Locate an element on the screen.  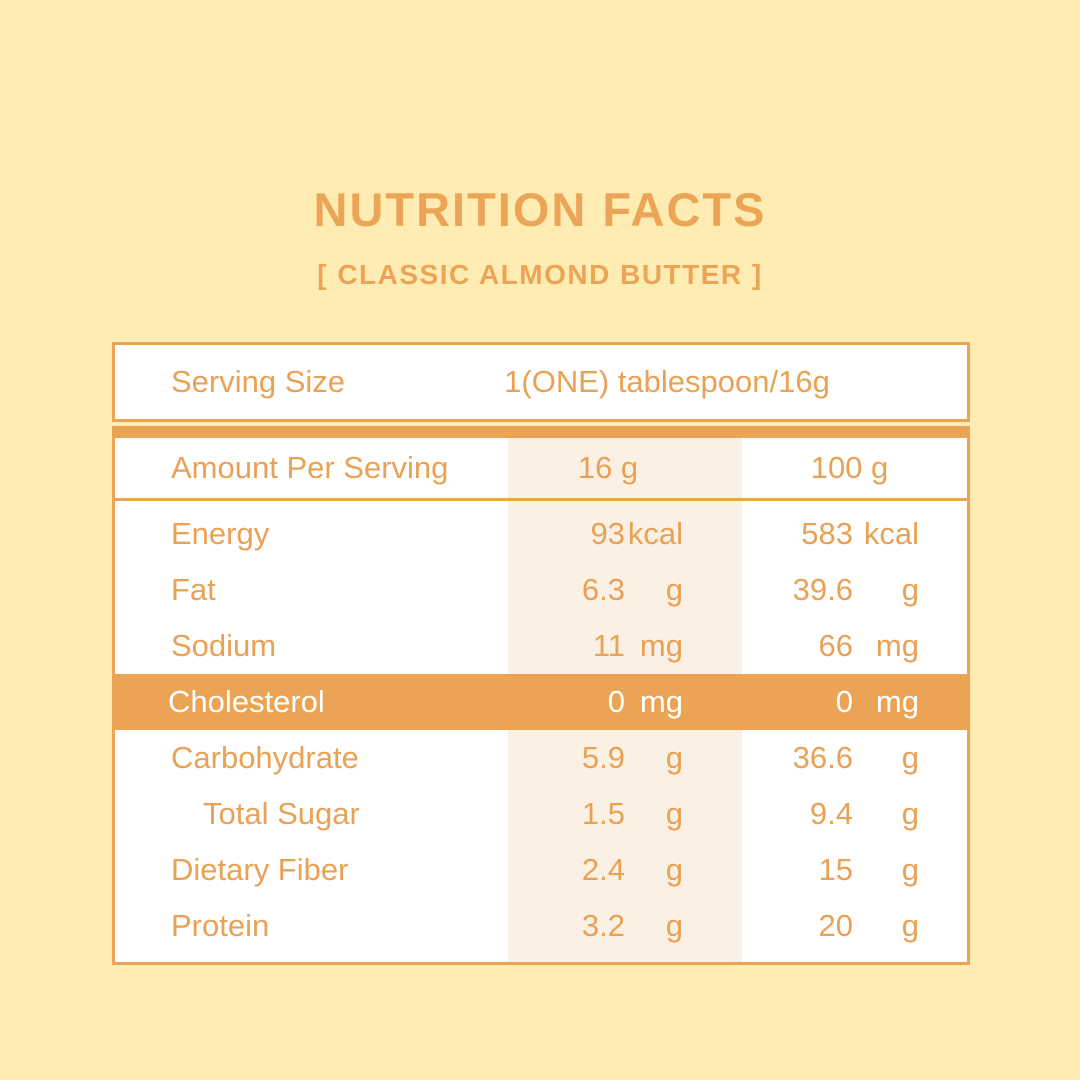
nutrient-label: Carbohydrate is located at coordinates (265, 757).